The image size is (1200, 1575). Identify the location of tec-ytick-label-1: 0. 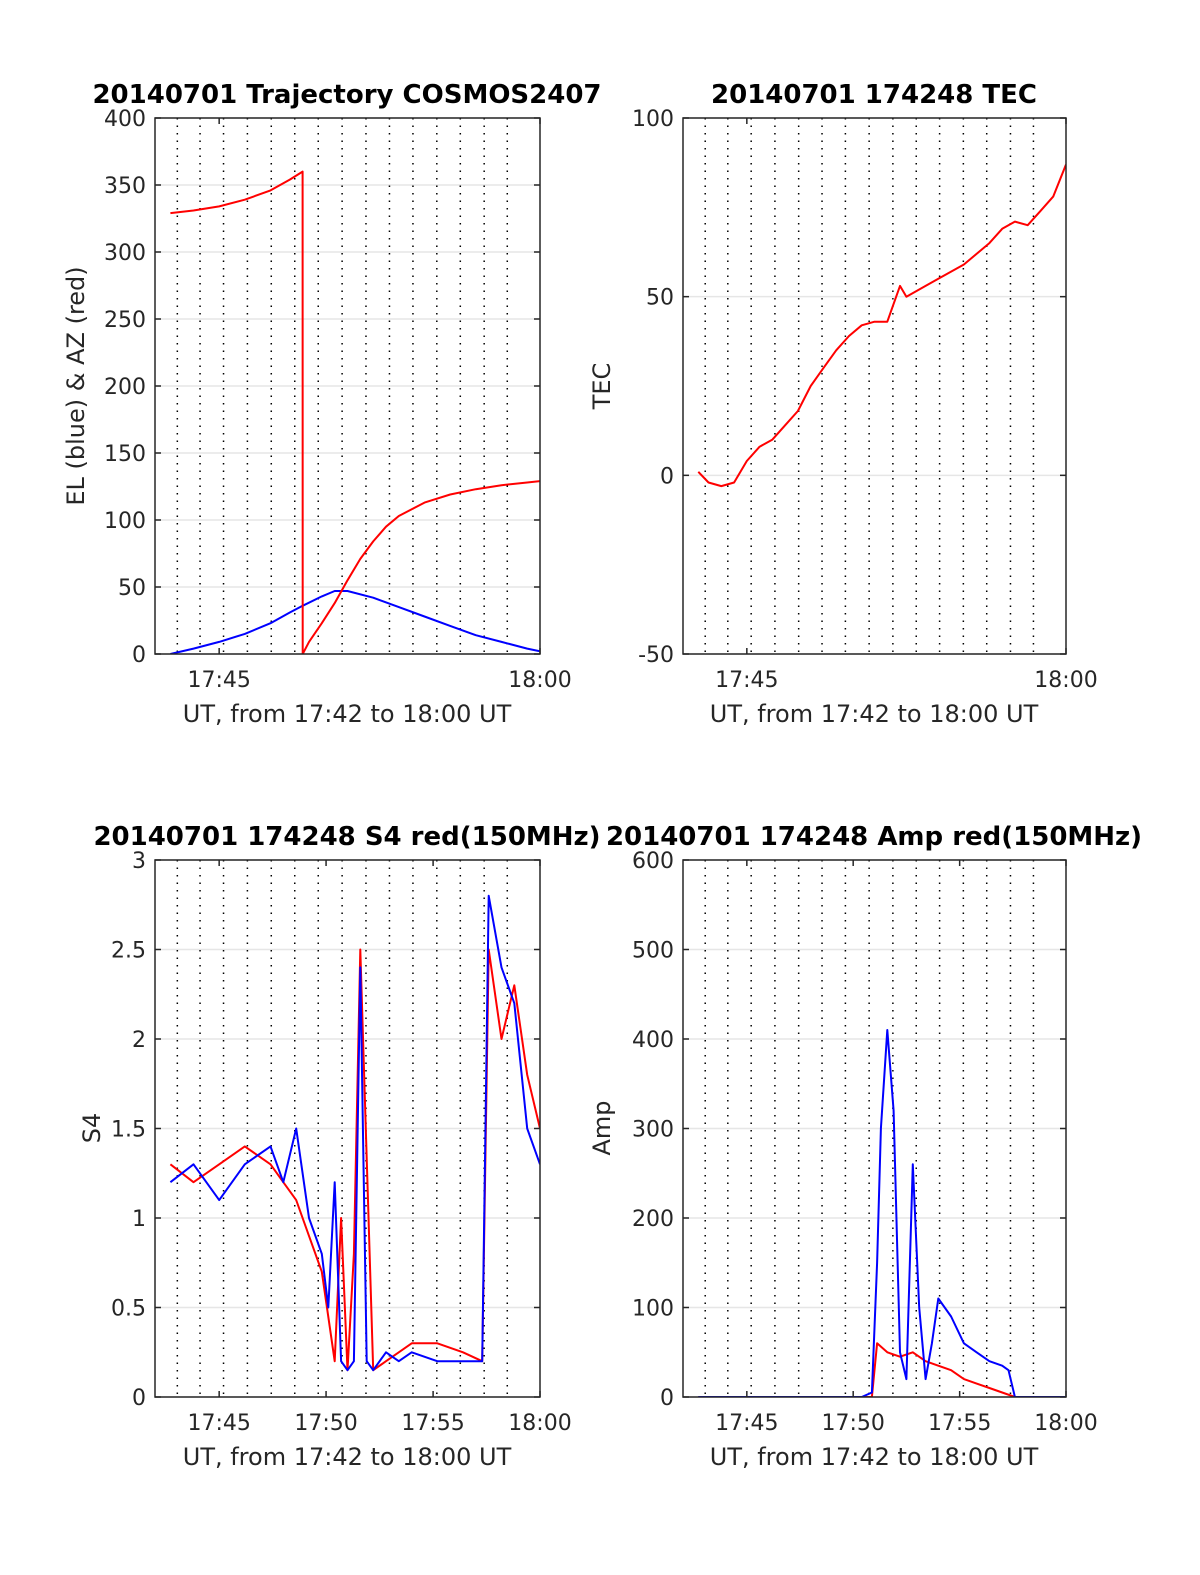
(667, 476).